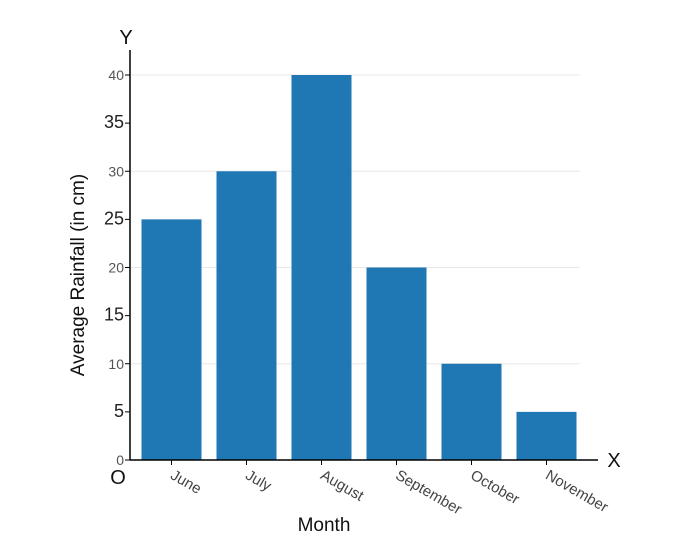 This screenshot has width=693, height=559. Describe the element at coordinates (116, 364) in the screenshot. I see `y-tick-label: 10` at that location.